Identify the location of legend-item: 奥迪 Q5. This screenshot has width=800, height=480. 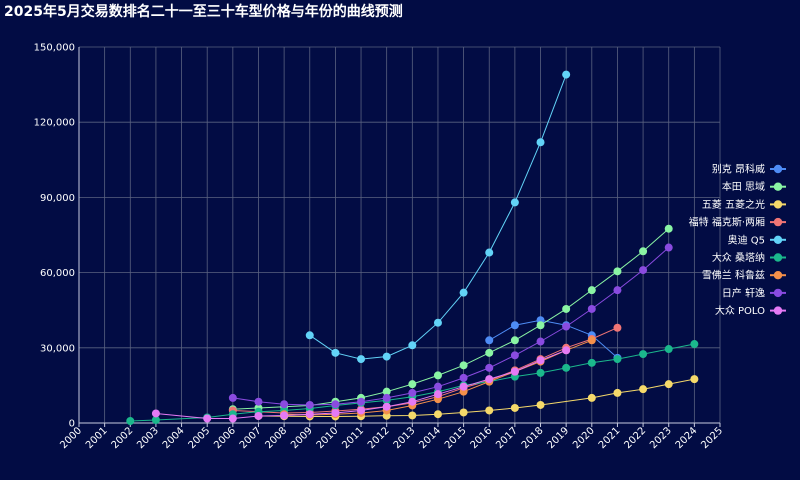
(757, 239).